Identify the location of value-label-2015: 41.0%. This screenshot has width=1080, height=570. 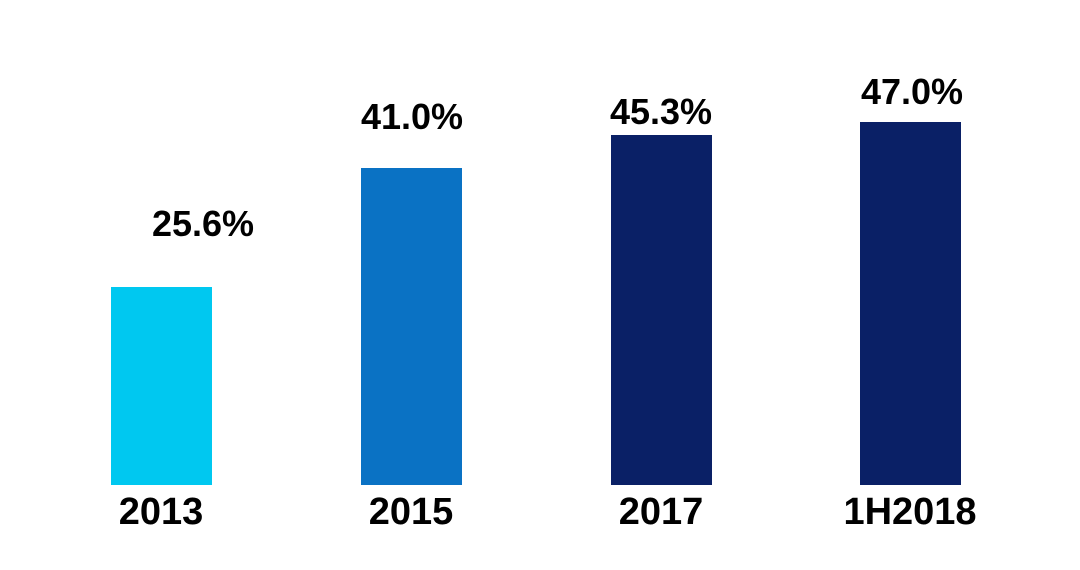
(412, 116).